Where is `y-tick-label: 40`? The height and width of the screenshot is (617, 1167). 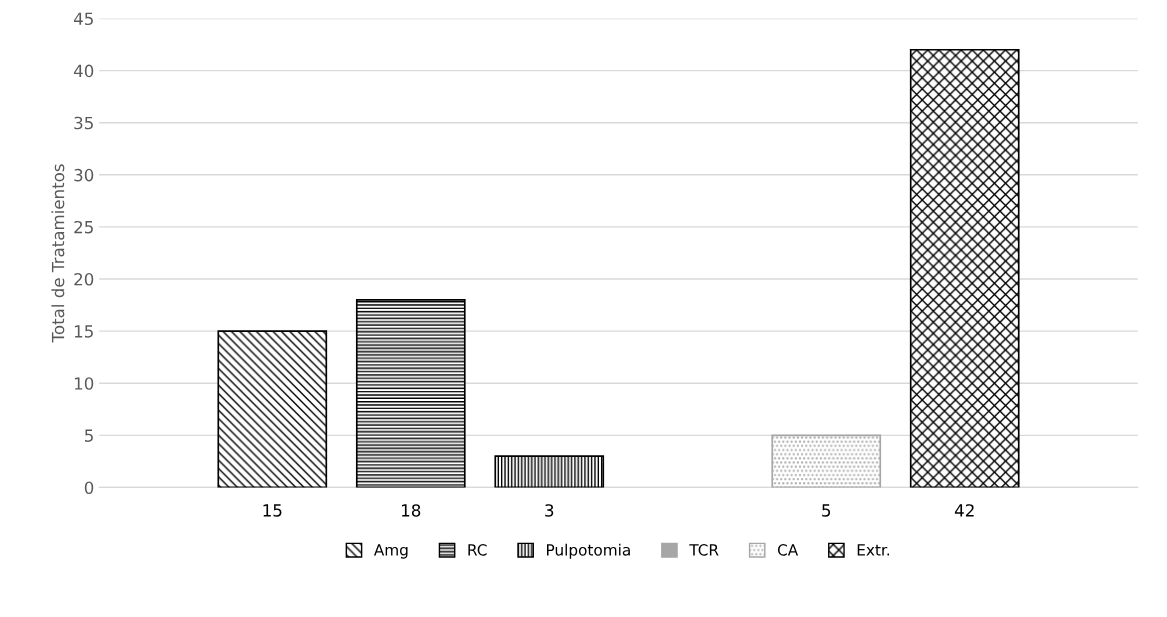
y-tick-label: 40 is located at coordinates (83, 71).